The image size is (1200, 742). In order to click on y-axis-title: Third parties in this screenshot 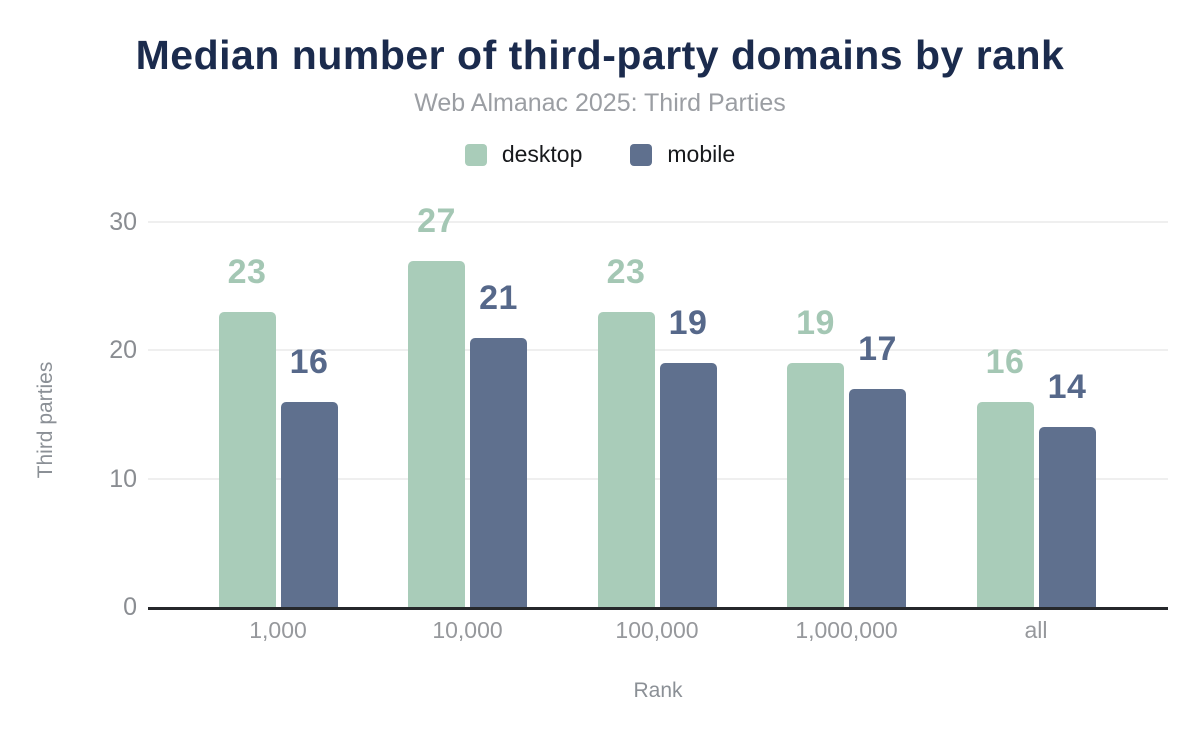, I will do `click(45, 420)`.